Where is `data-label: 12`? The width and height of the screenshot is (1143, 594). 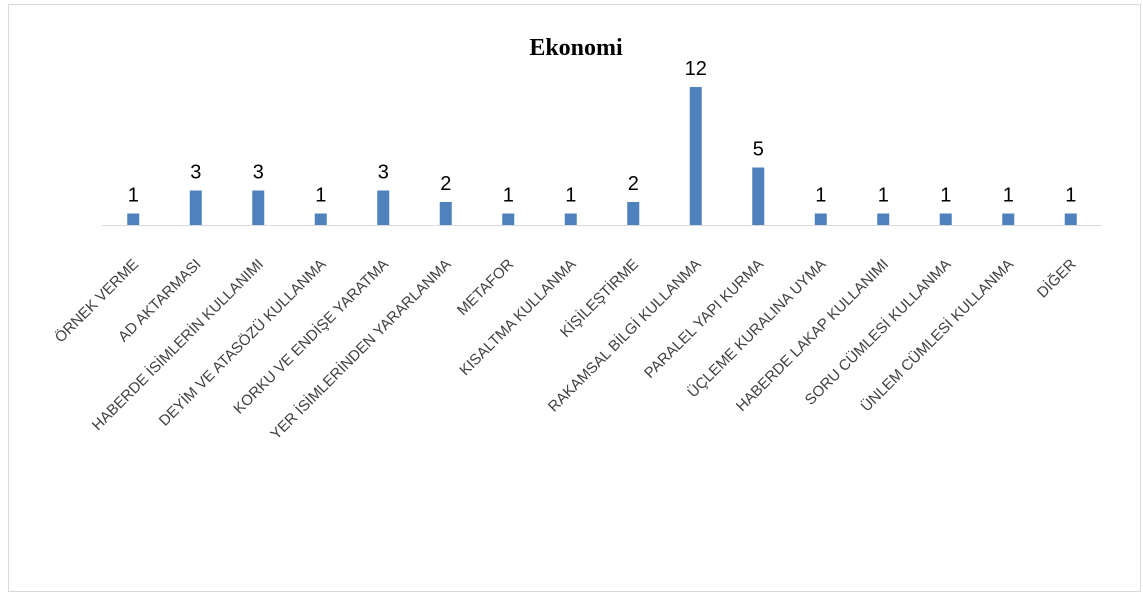 data-label: 12 is located at coordinates (696, 69).